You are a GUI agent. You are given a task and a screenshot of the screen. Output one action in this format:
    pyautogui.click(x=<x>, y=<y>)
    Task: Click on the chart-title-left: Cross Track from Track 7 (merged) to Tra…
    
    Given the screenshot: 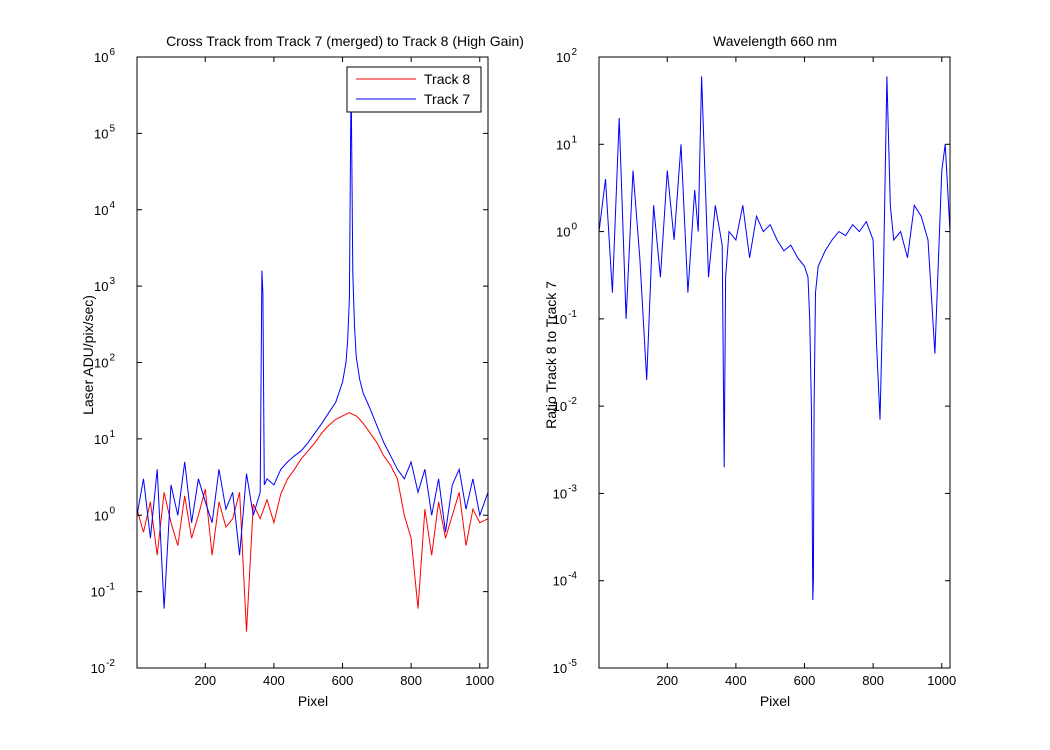 What is the action you would take?
    pyautogui.click(x=345, y=41)
    